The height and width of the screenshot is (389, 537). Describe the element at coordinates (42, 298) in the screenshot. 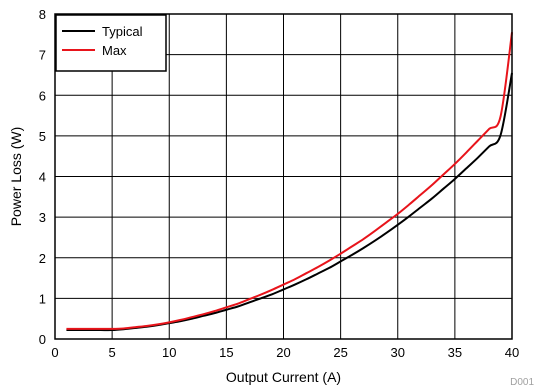

I see `y-tick-label-1: 1` at that location.